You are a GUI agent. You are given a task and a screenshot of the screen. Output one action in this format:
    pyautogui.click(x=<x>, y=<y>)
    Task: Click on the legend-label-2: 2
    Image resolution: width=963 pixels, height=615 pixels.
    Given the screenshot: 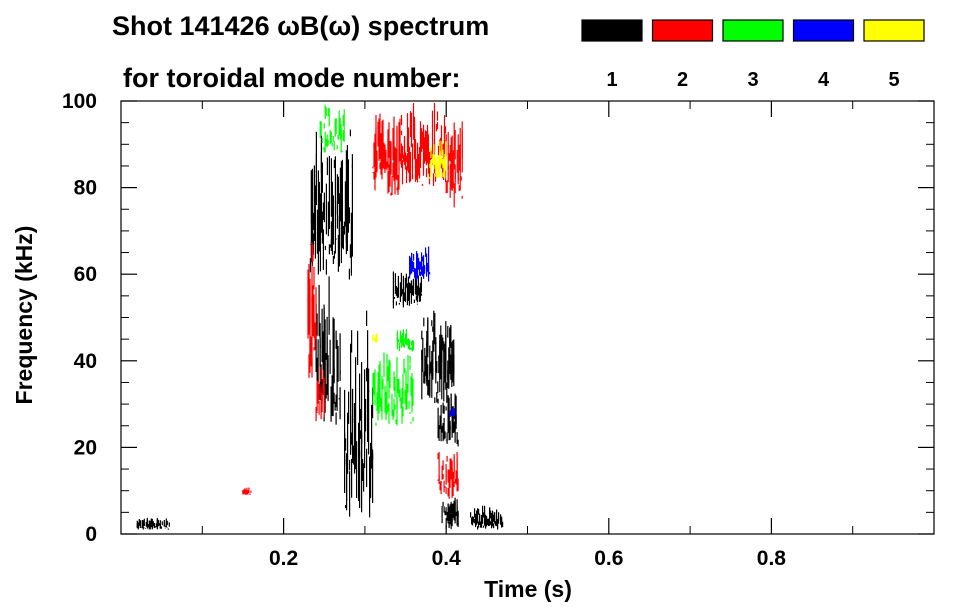 What is the action you would take?
    pyautogui.click(x=682, y=80)
    